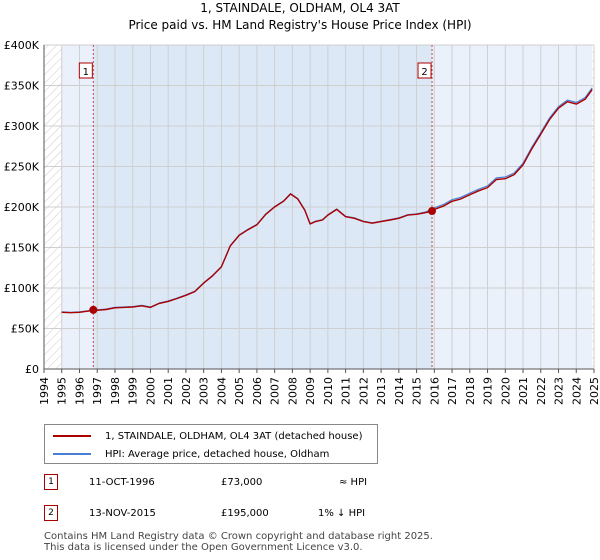 Image resolution: width=600 pixels, height=560 pixels. I want to click on y-tick-label: £0, so click(32, 369).